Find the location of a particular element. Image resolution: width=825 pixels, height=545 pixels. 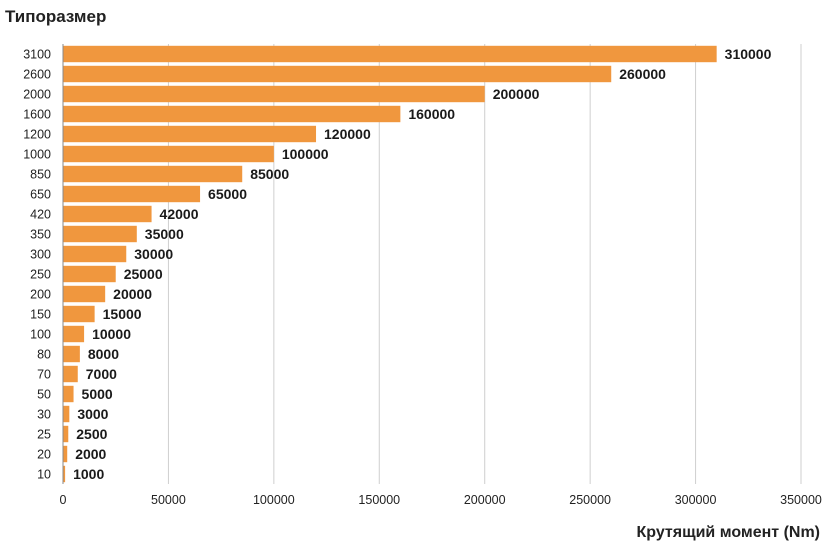

x-tick-label: 200000 is located at coordinates (485, 500).